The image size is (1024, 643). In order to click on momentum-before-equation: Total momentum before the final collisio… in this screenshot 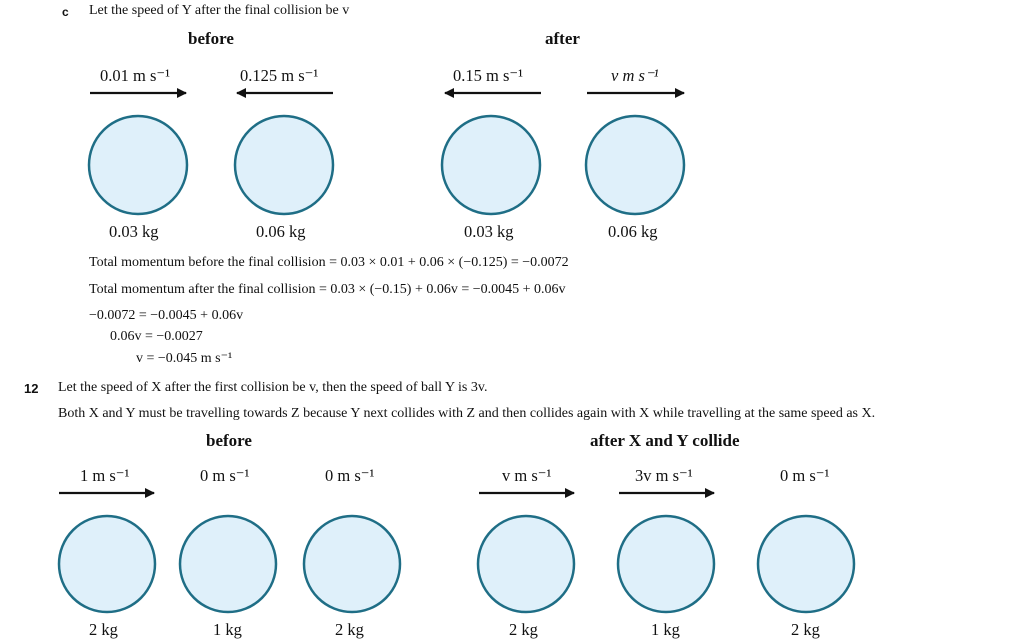, I will do `click(329, 262)`.